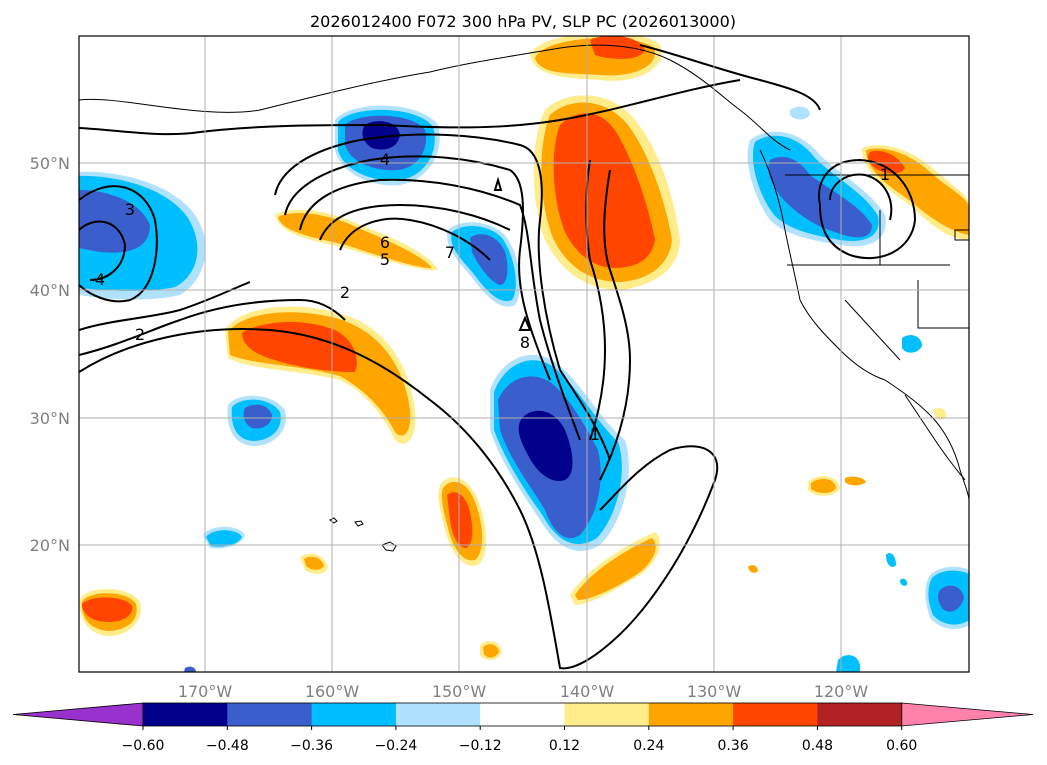 The height and width of the screenshot is (765, 1047). Describe the element at coordinates (615, 325) in the screenshot. I see `contour-eastern` at that location.